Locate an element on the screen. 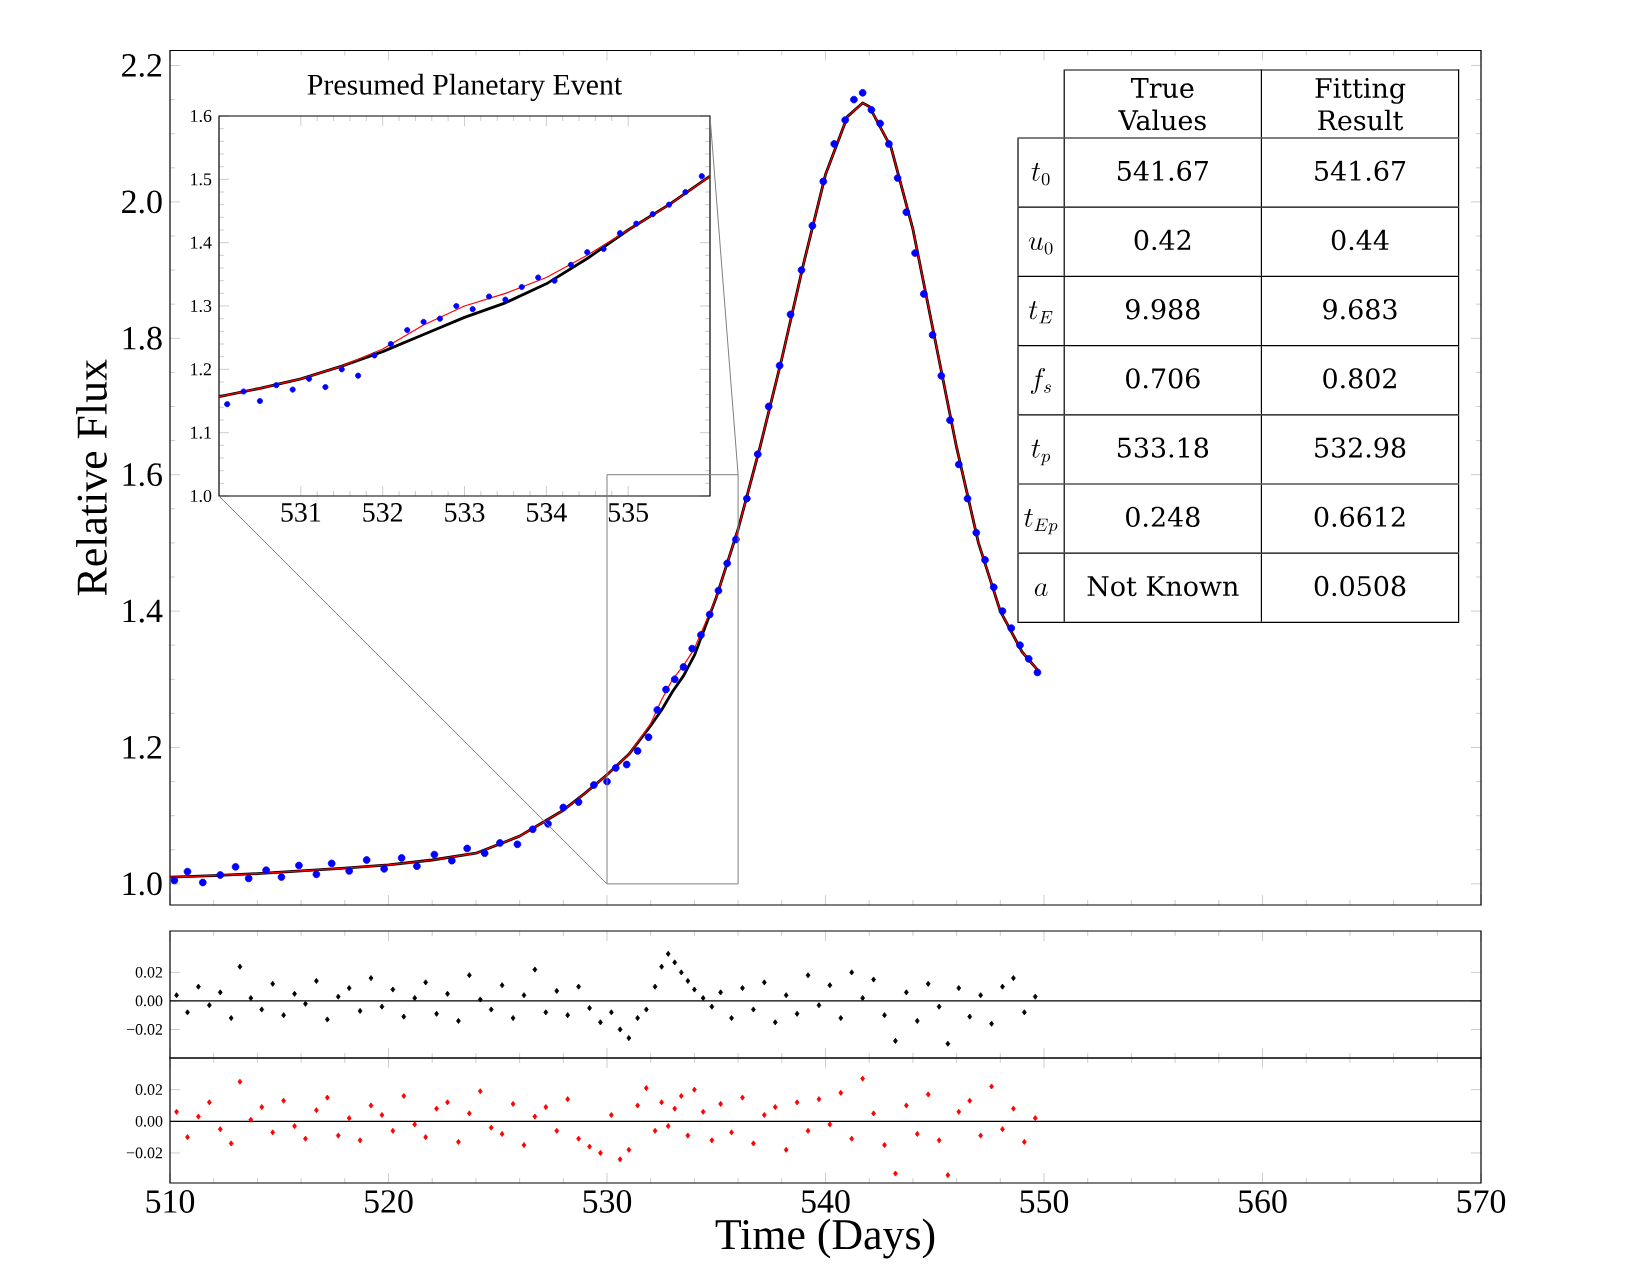  category-label: $u_{0}$ is located at coordinates (1040, 246).